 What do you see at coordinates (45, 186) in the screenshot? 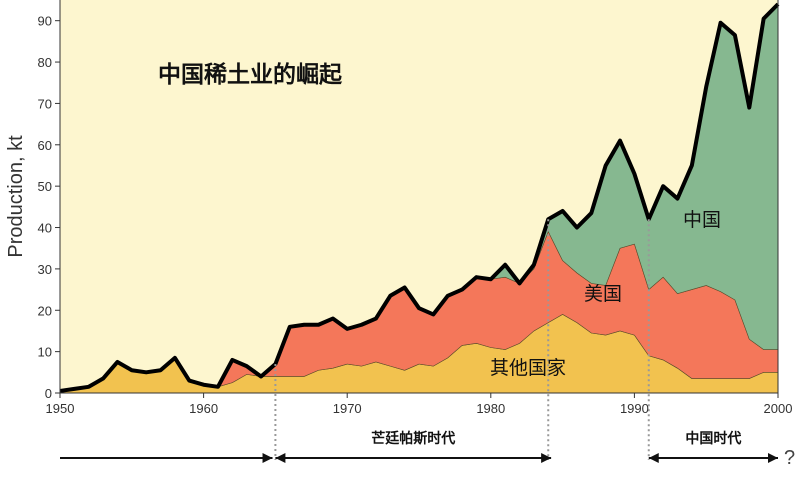
I see `y-tick-label: 50` at bounding box center [45, 186].